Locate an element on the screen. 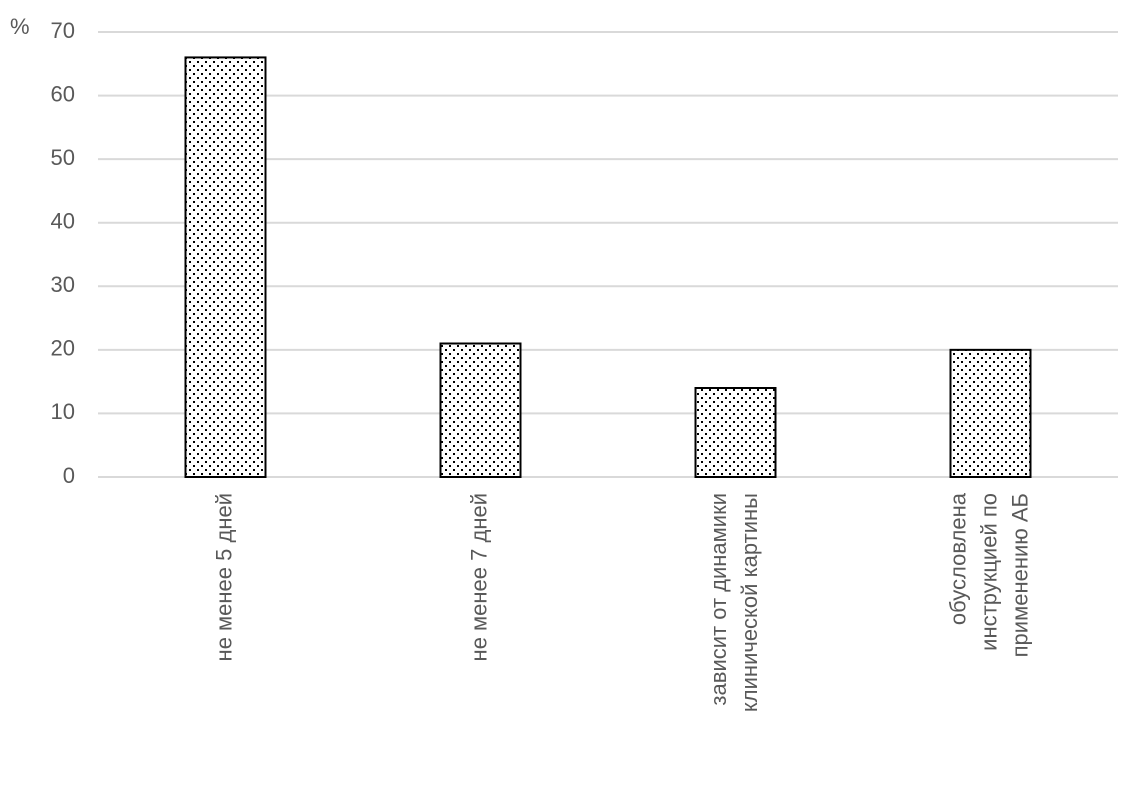  y-tick-label: 40 is located at coordinates (63, 221).